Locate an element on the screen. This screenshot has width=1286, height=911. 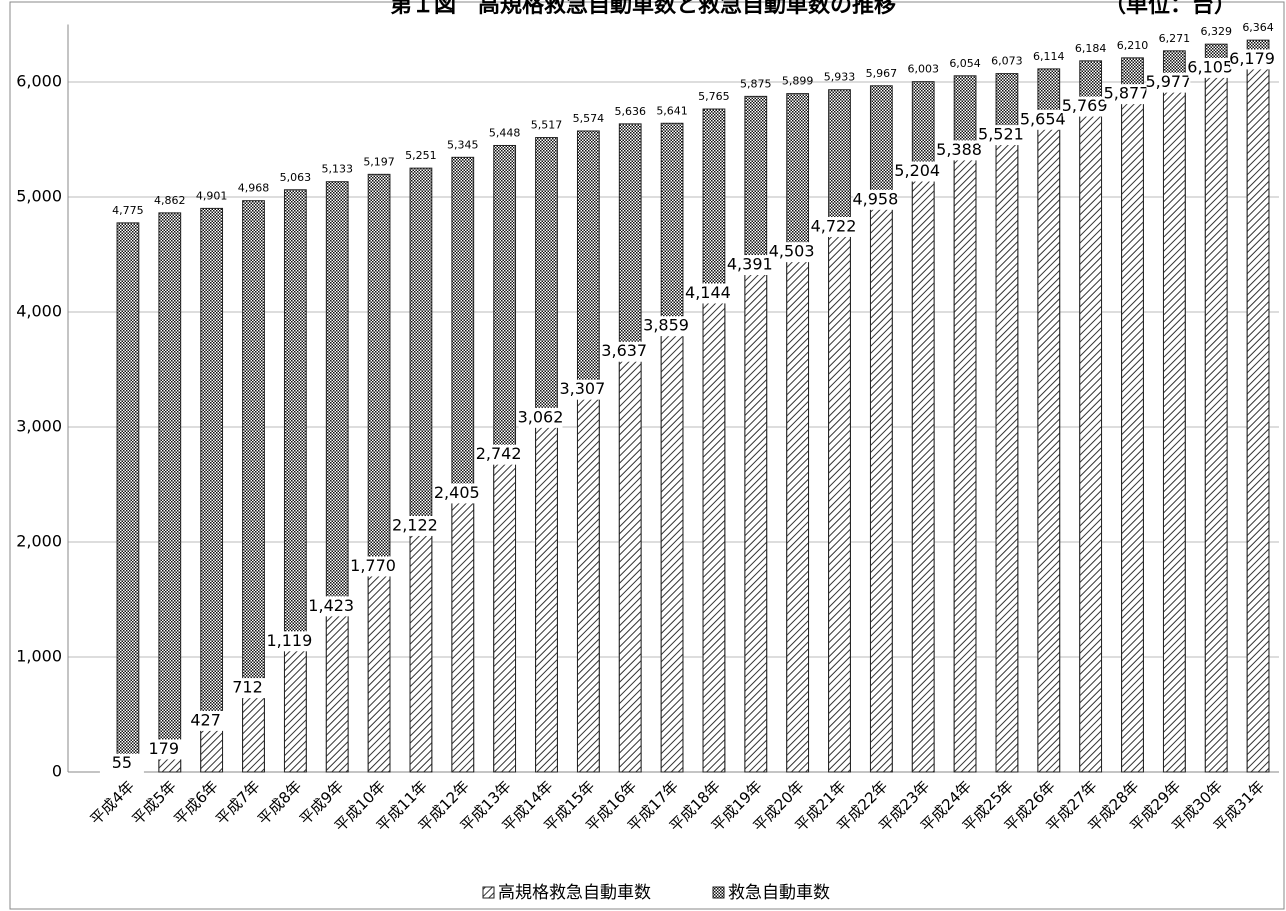
value-label: 5,765 is located at coordinates (714, 96).